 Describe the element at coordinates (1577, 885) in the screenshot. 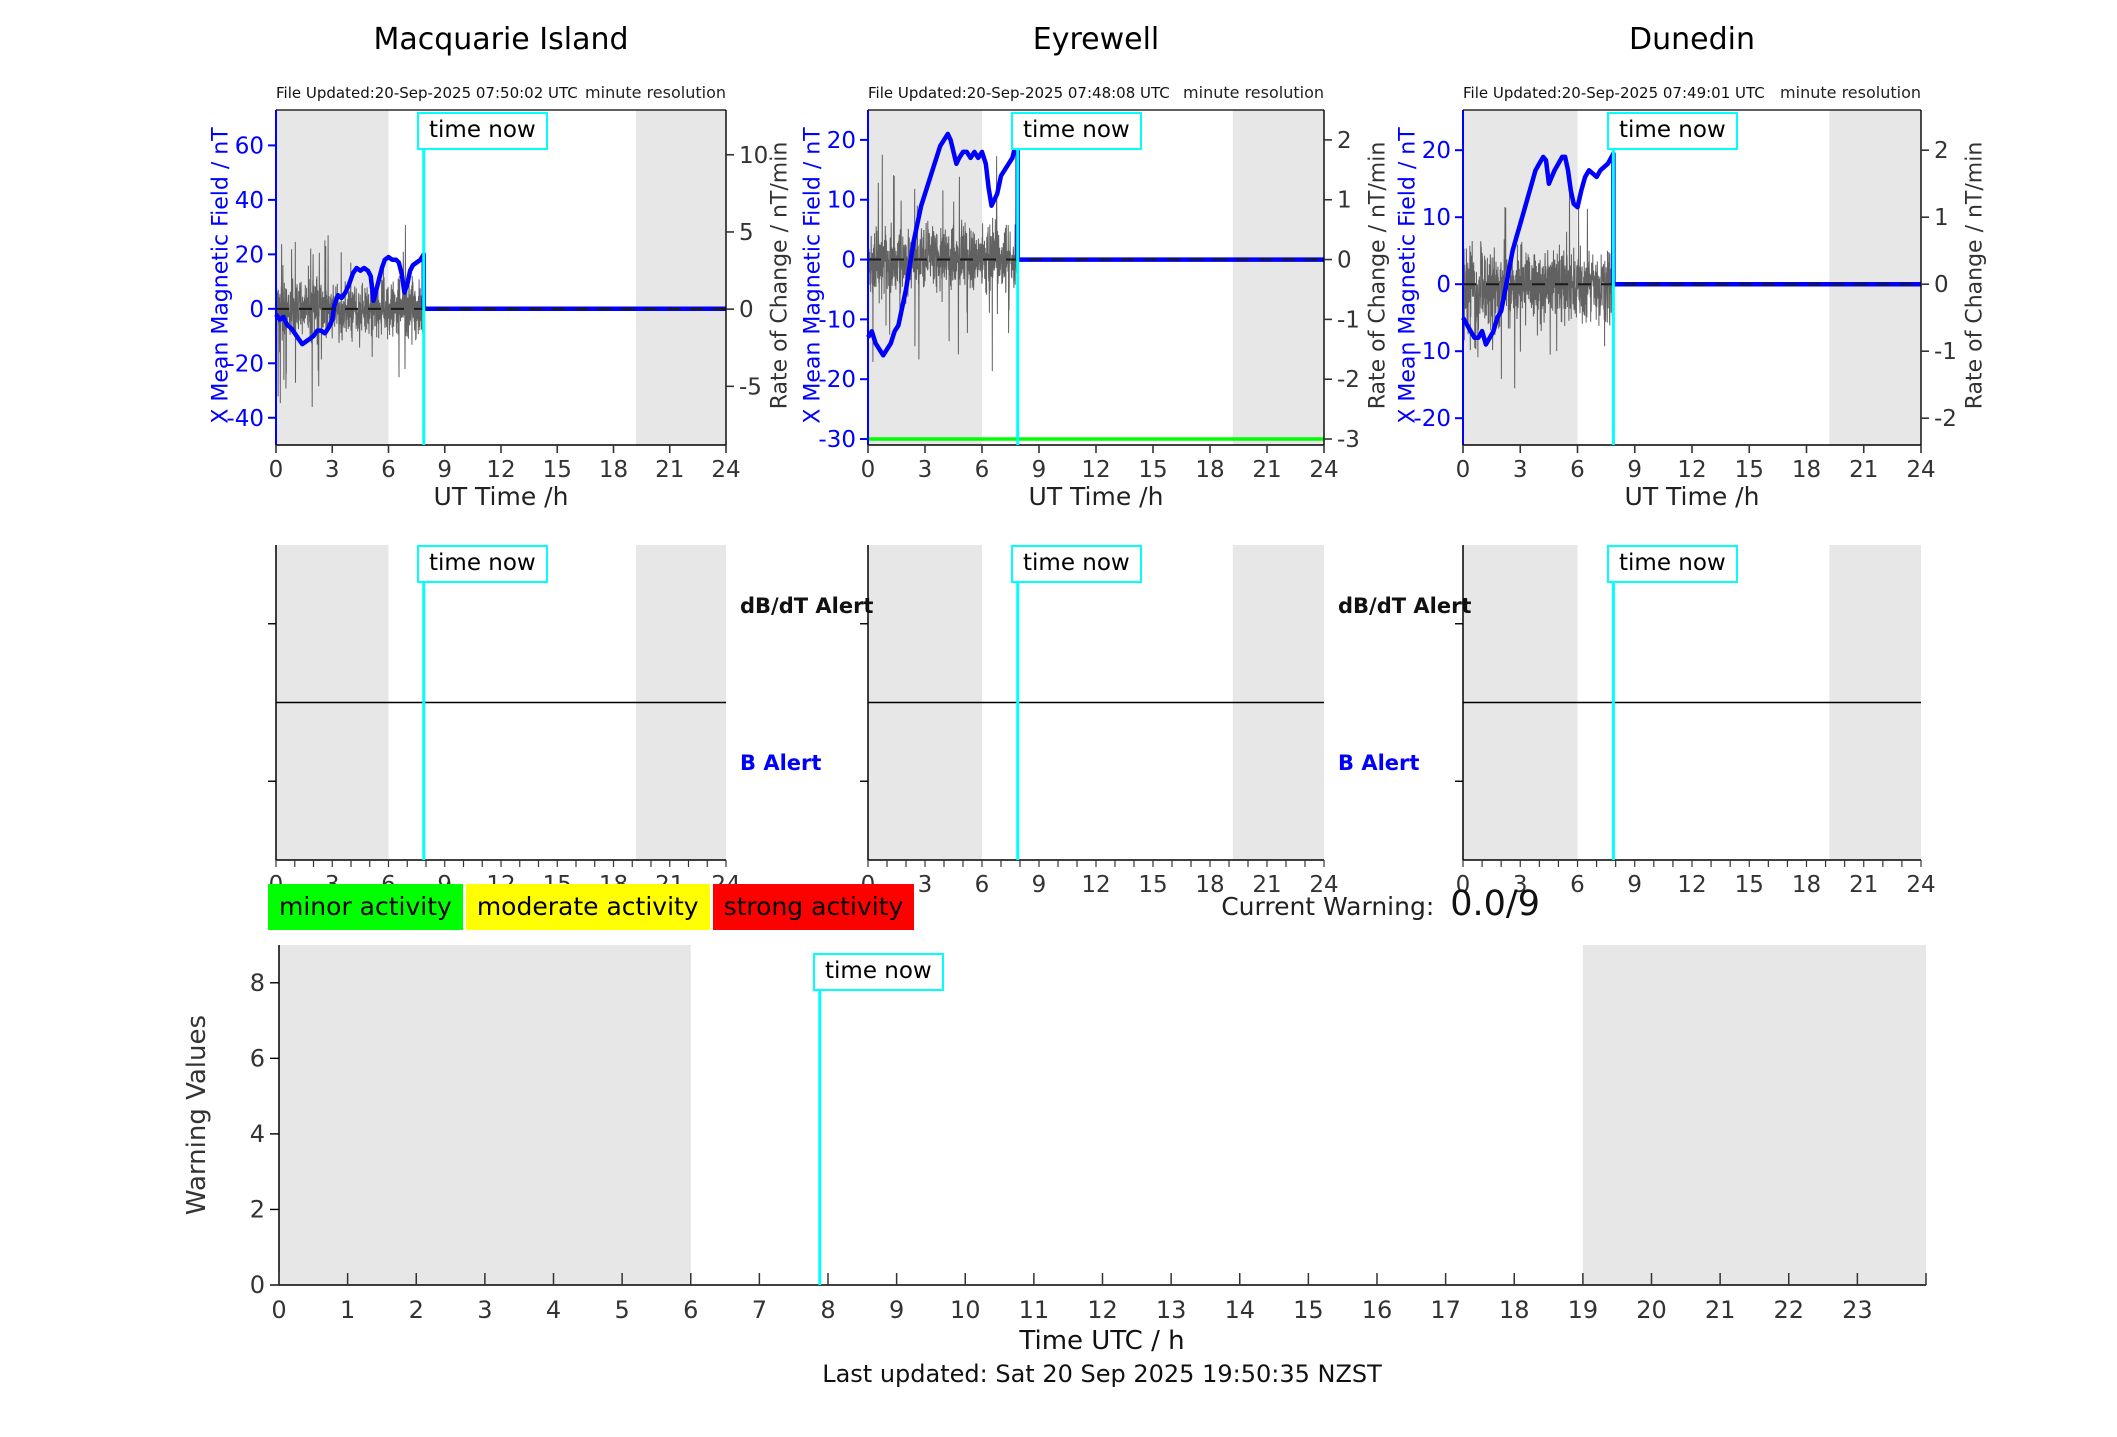

I see `tick-label: 6` at that location.